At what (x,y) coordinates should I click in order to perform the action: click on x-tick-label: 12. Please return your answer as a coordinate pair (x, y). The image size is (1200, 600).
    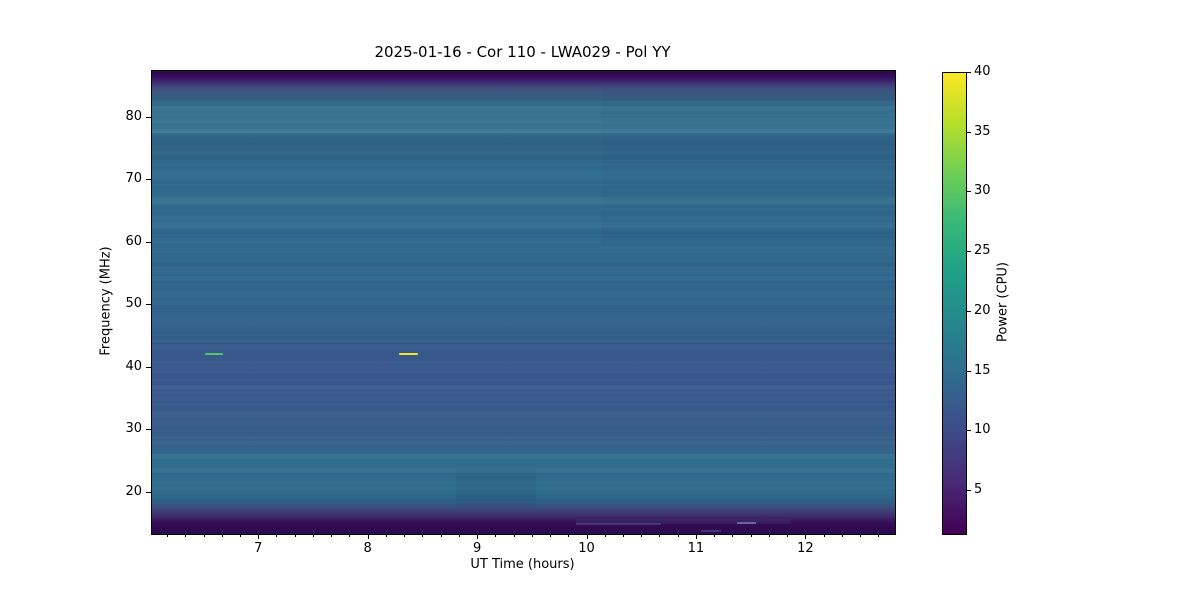
    Looking at the image, I should click on (805, 548).